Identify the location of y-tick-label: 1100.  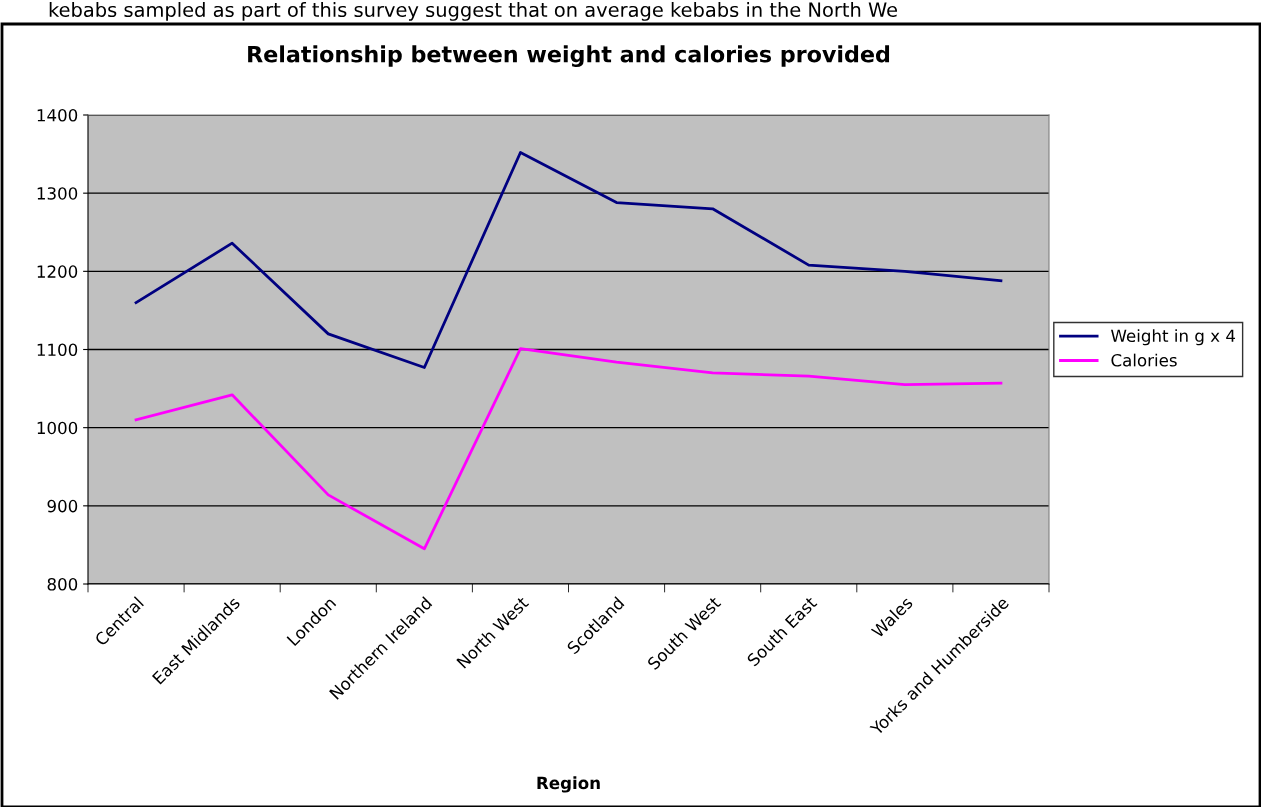
(57, 350).